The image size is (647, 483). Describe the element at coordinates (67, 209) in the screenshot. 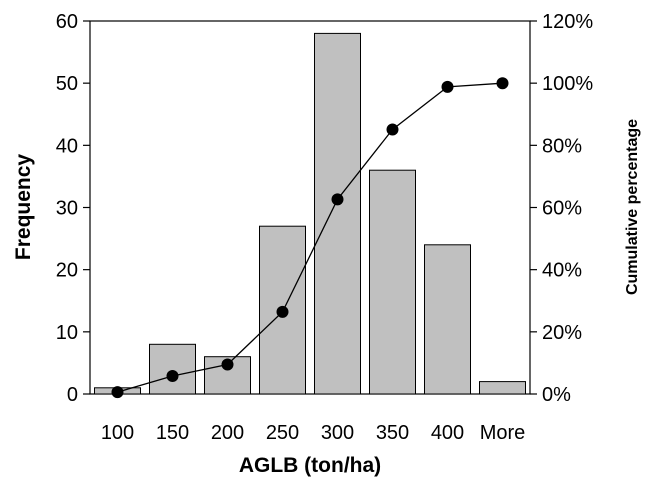

I see `y-tick-label: 30` at that location.